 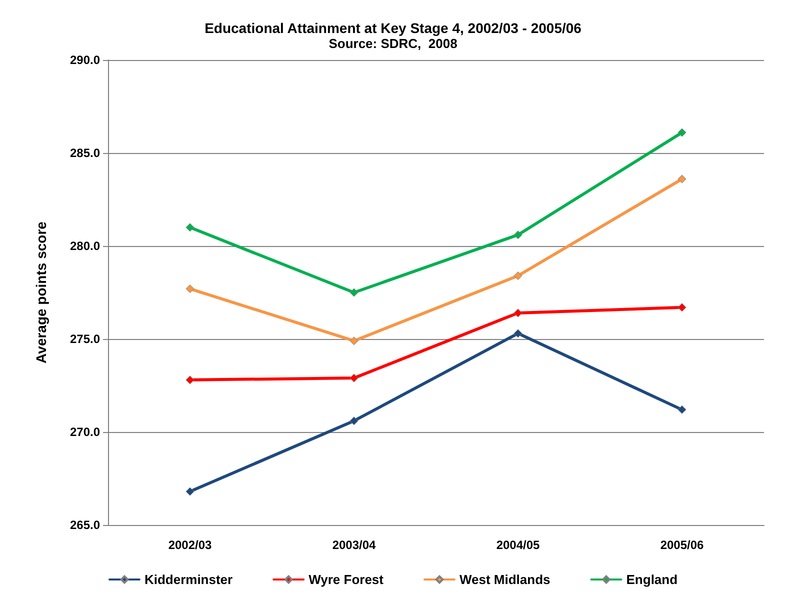 I want to click on legend-label: England, so click(x=652, y=579).